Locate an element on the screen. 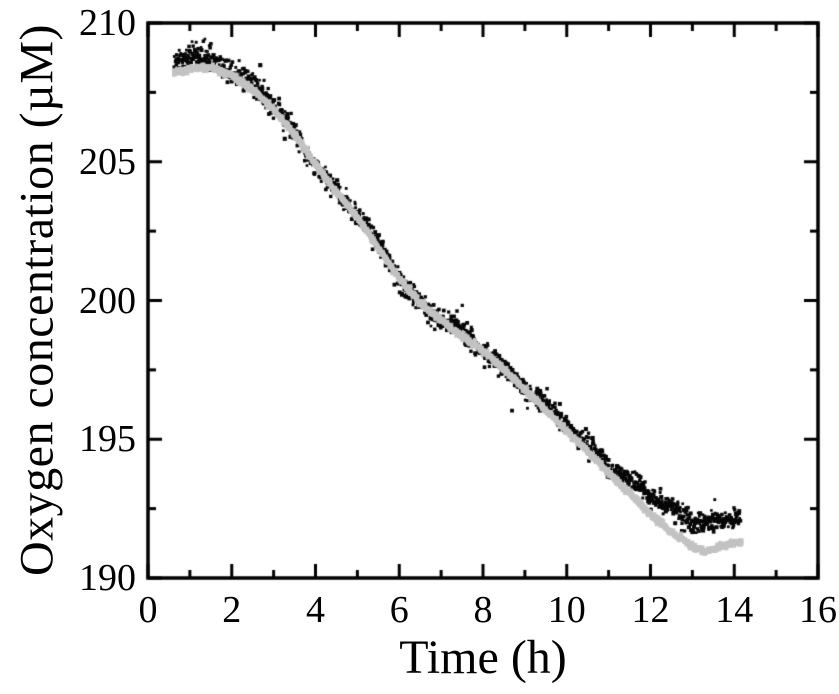 This screenshot has height=694, width=839. y-tick-label: 195 is located at coordinates (107, 439).